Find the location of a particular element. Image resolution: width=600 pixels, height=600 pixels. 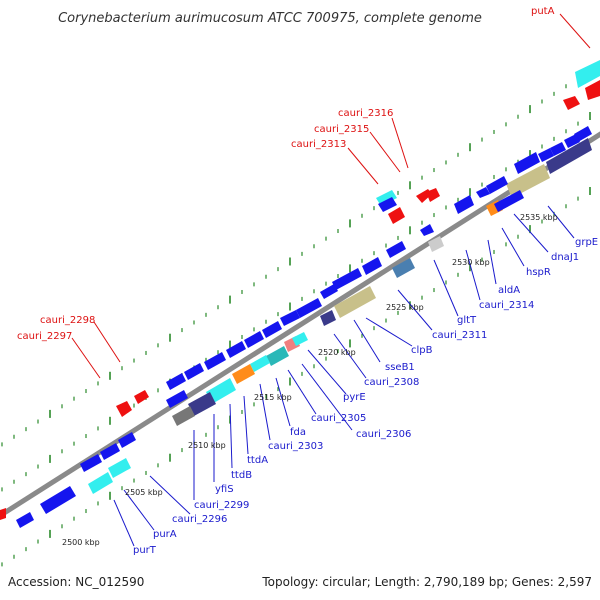

accession-text: Accession: NC_012590 is located at coordinates (76, 582).